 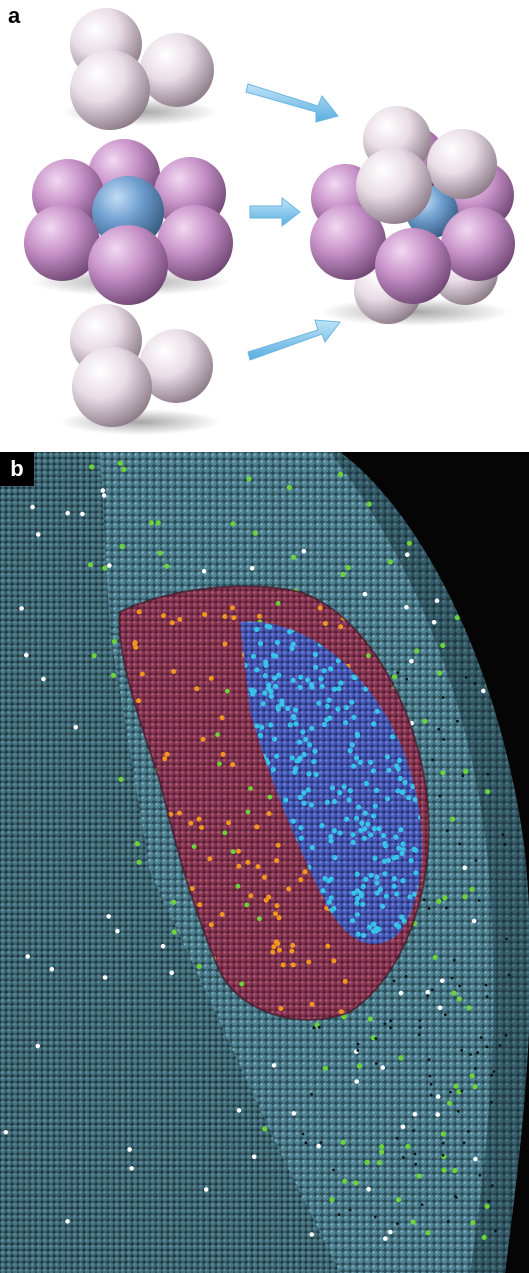 I want to click on middle-pink-hexagon-layer, so click(x=128, y=222).